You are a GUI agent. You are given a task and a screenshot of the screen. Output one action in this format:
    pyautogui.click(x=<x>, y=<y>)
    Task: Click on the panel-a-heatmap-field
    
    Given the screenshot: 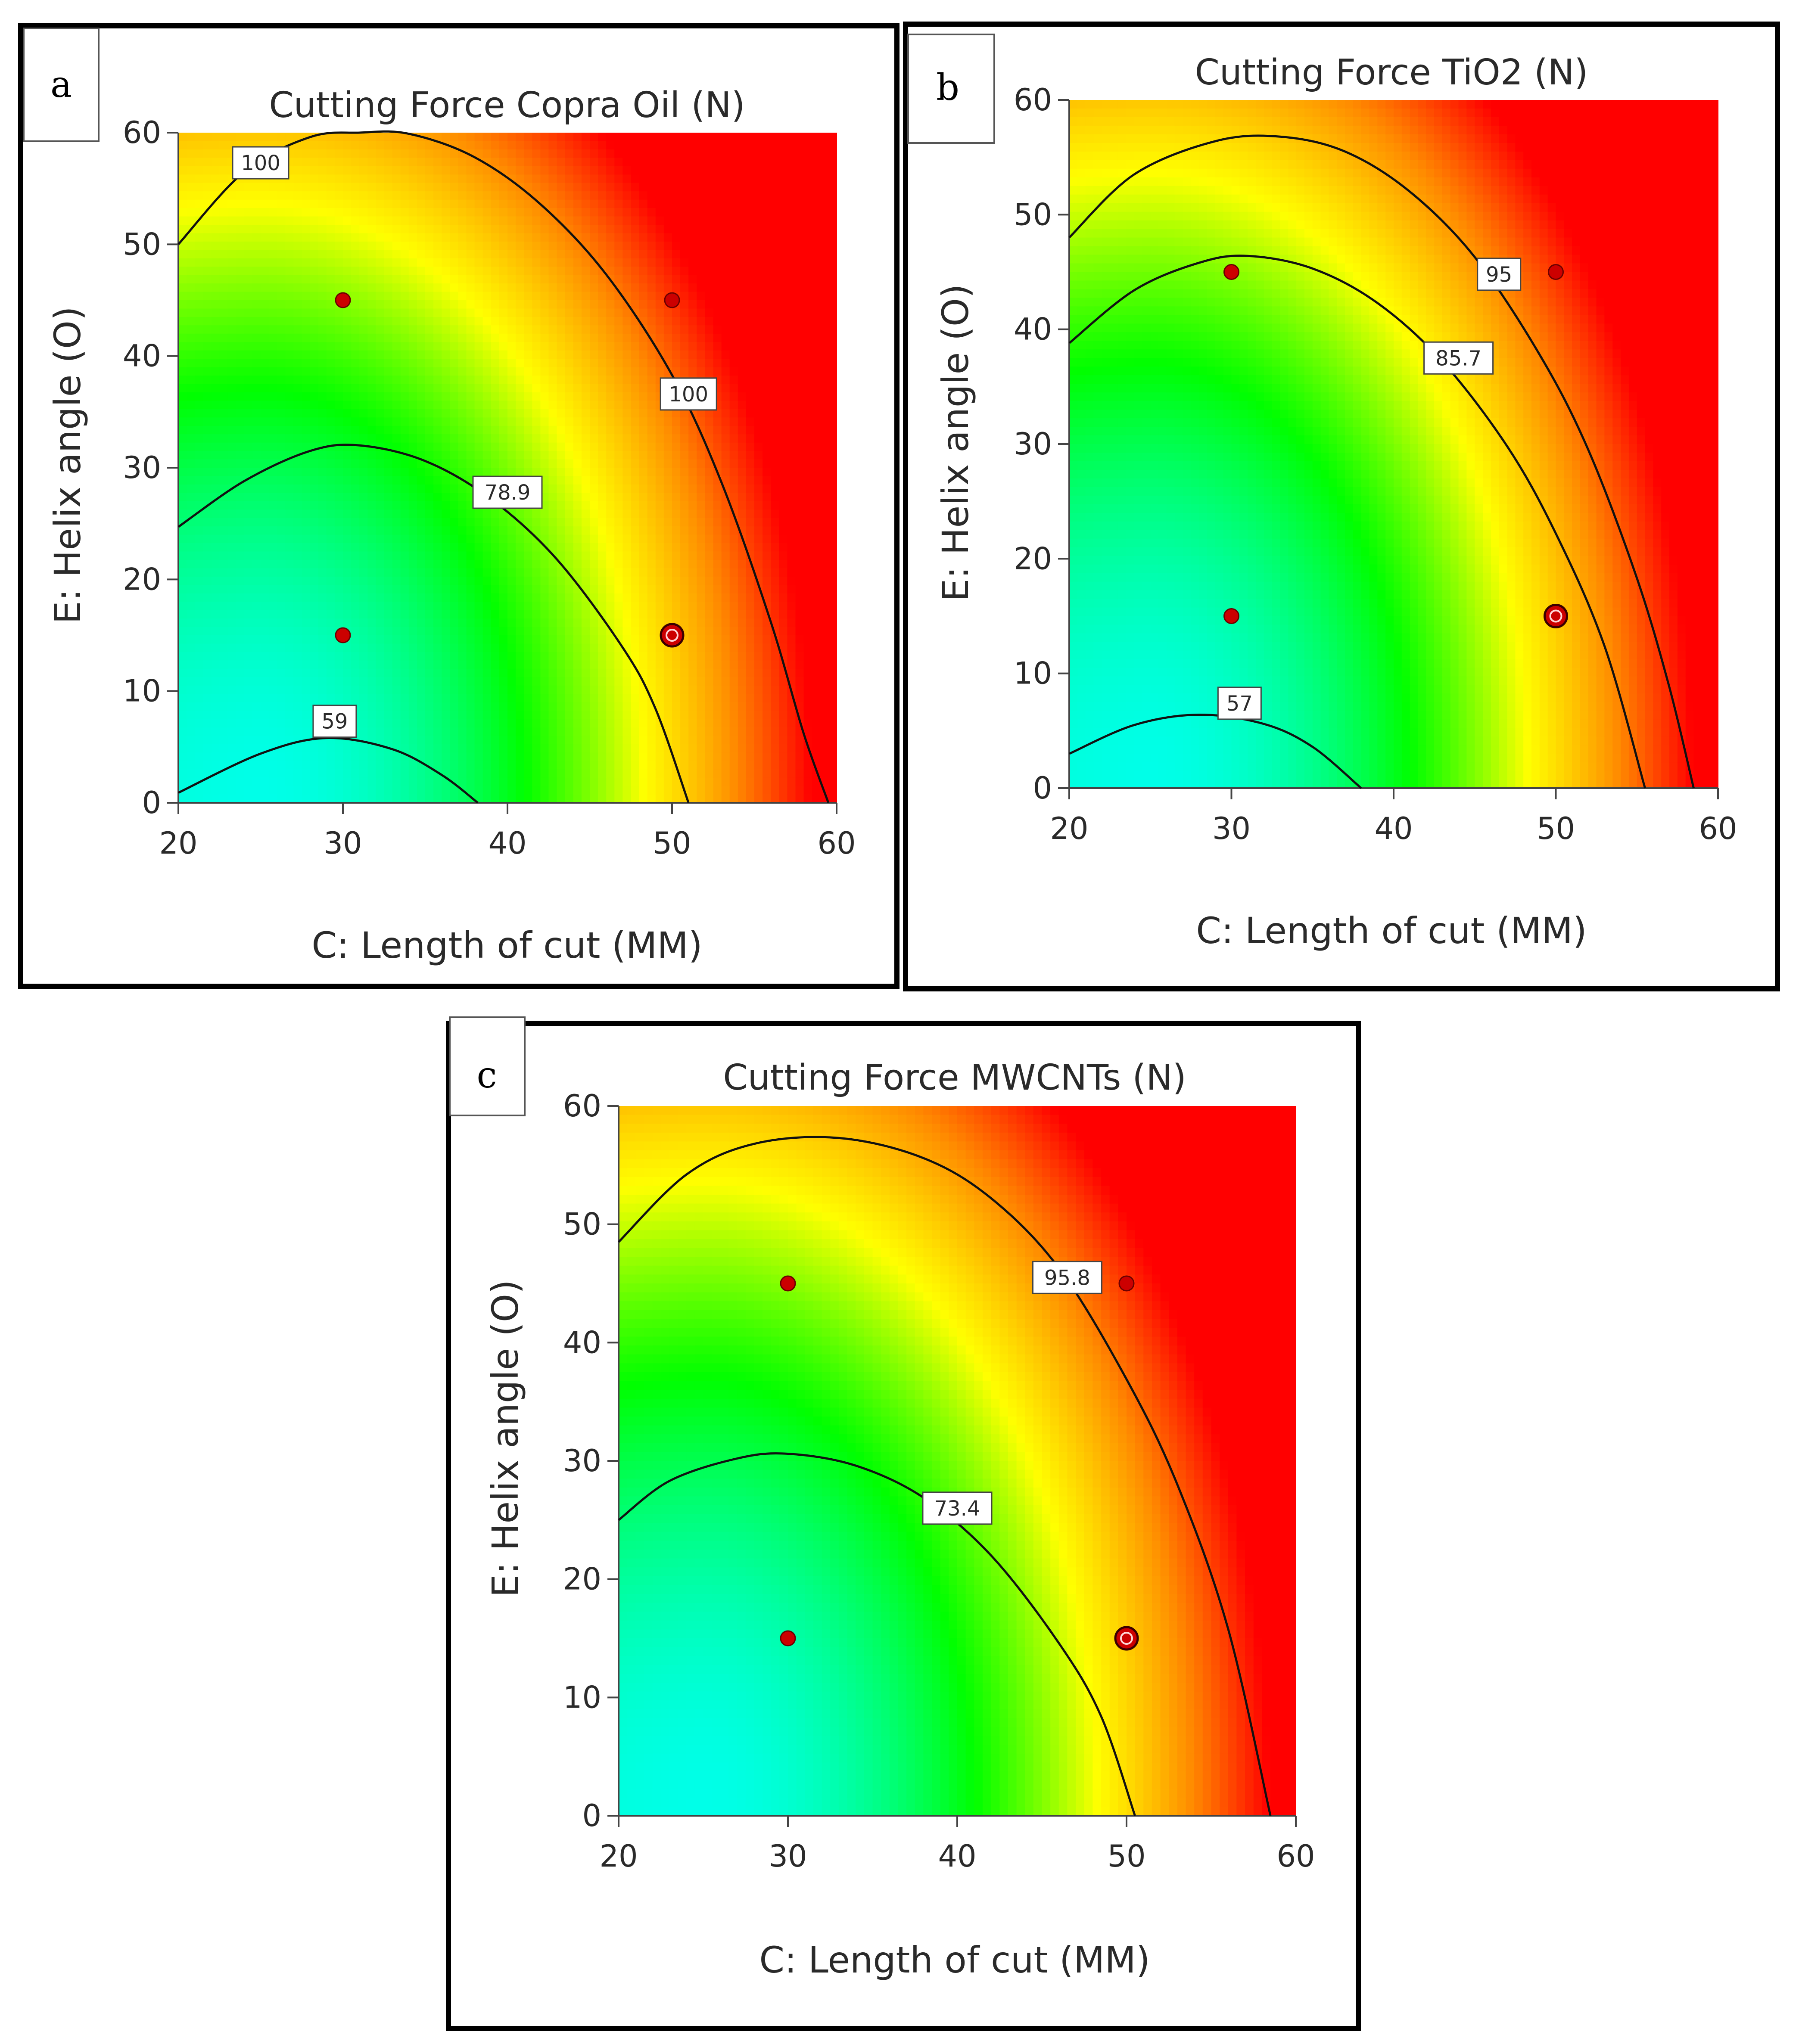 What is the action you would take?
    pyautogui.click(x=507, y=468)
    